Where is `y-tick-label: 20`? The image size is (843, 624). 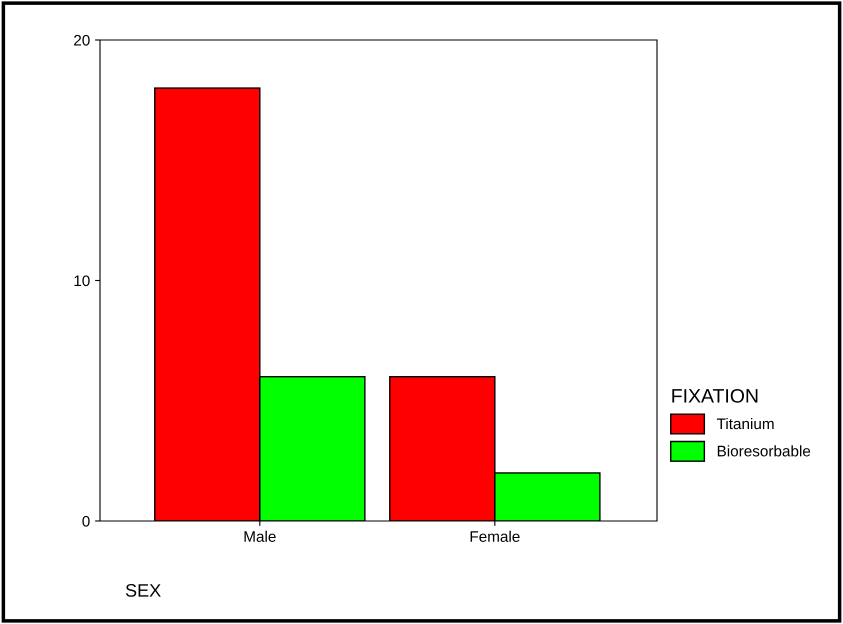
y-tick-label: 20 is located at coordinates (82, 40).